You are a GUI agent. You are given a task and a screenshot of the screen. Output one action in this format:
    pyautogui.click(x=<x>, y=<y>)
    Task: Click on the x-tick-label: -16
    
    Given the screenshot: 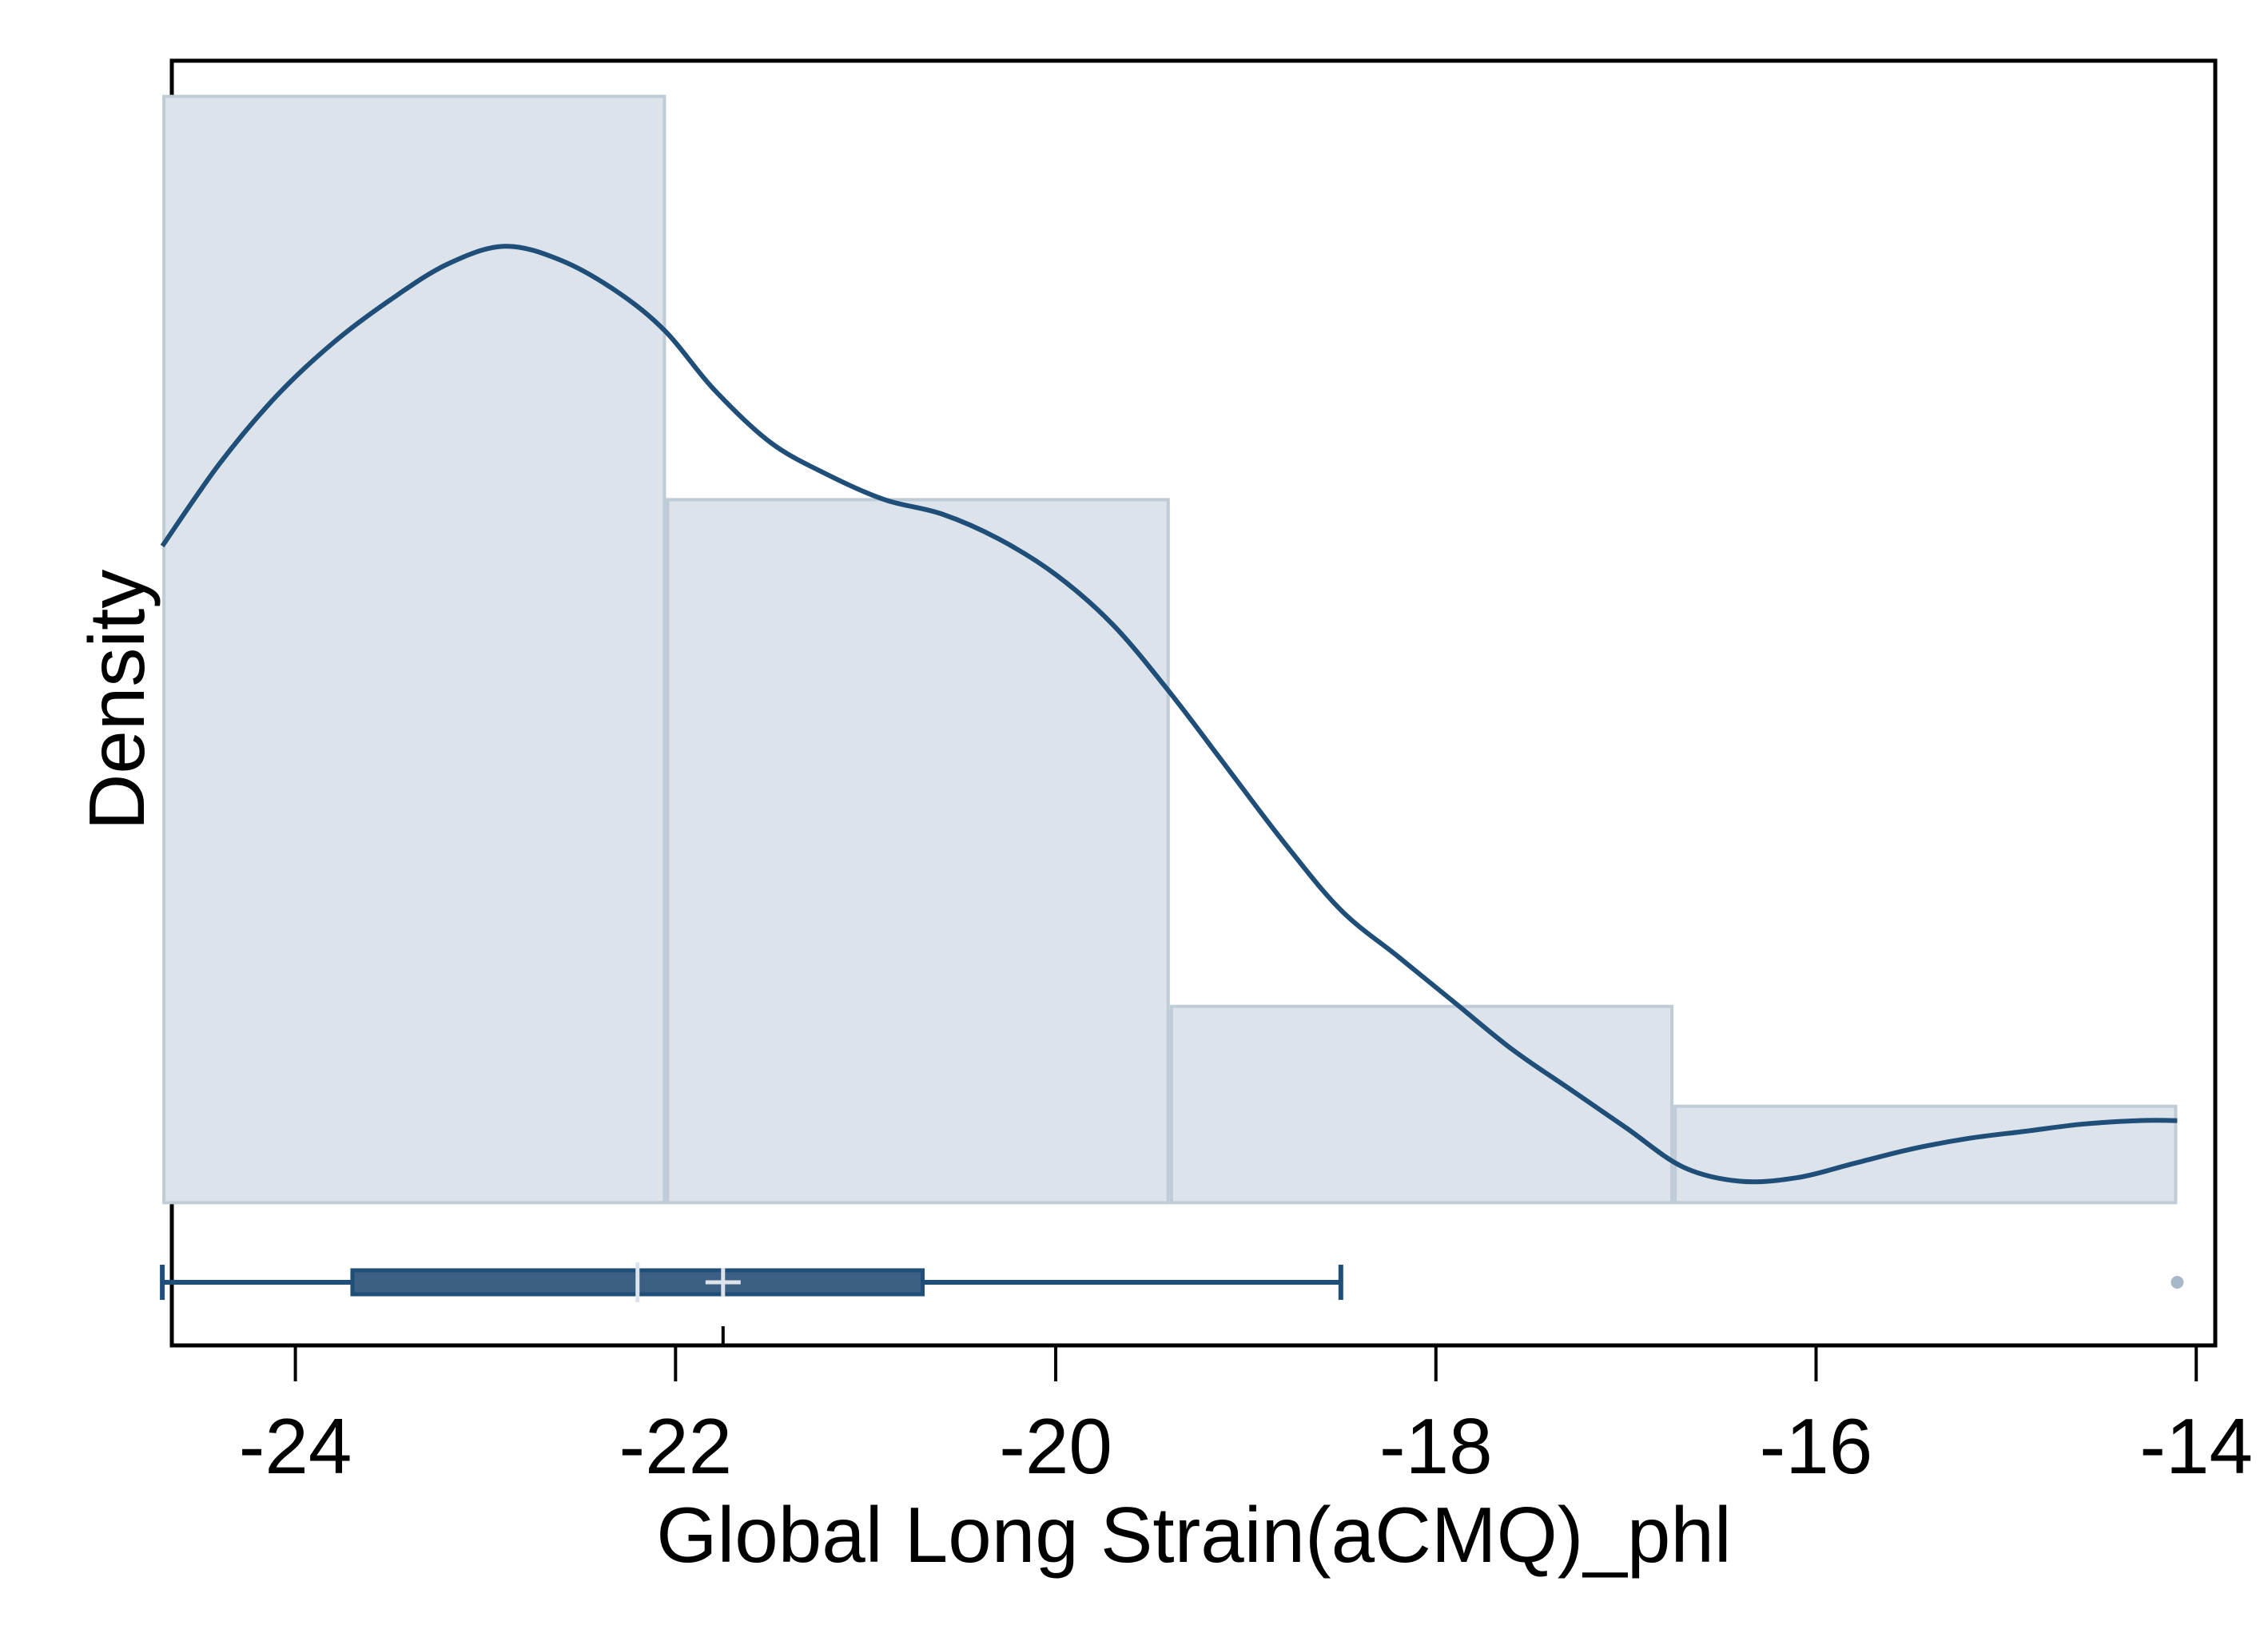 What is the action you would take?
    pyautogui.click(x=1816, y=1446)
    